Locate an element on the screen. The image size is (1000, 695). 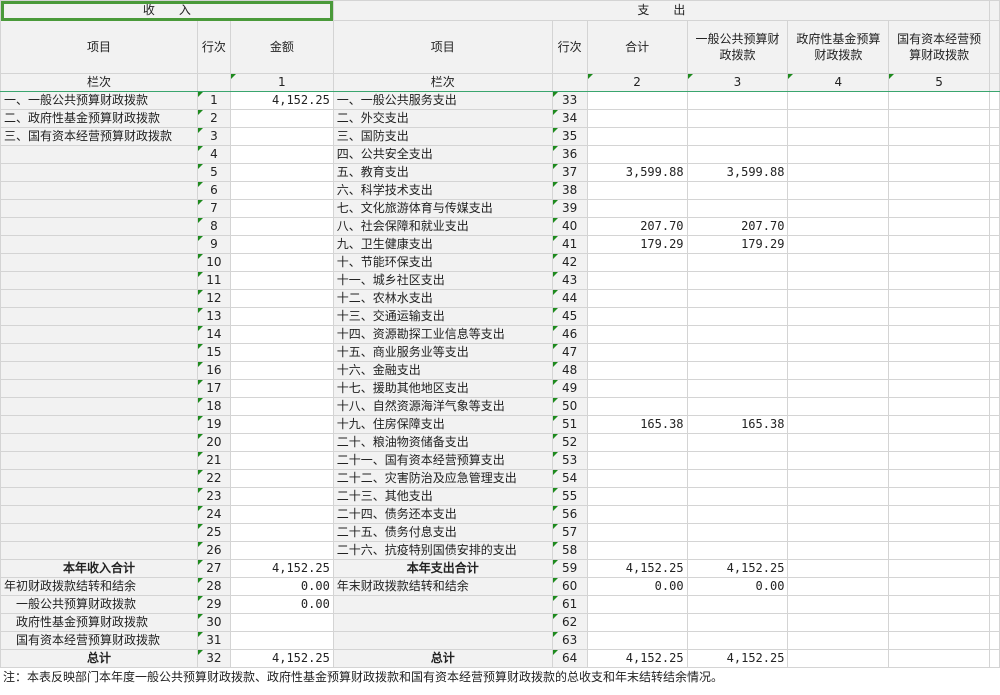
income-item: 年初财政拨款结转和结余 is located at coordinates (99, 586).